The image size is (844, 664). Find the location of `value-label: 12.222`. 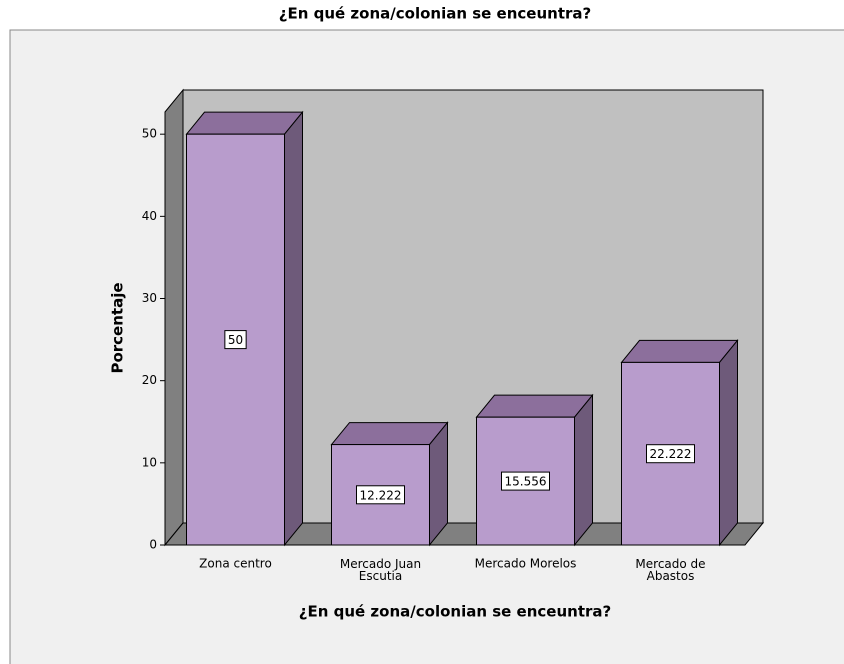

value-label: 12.222 is located at coordinates (381, 495).